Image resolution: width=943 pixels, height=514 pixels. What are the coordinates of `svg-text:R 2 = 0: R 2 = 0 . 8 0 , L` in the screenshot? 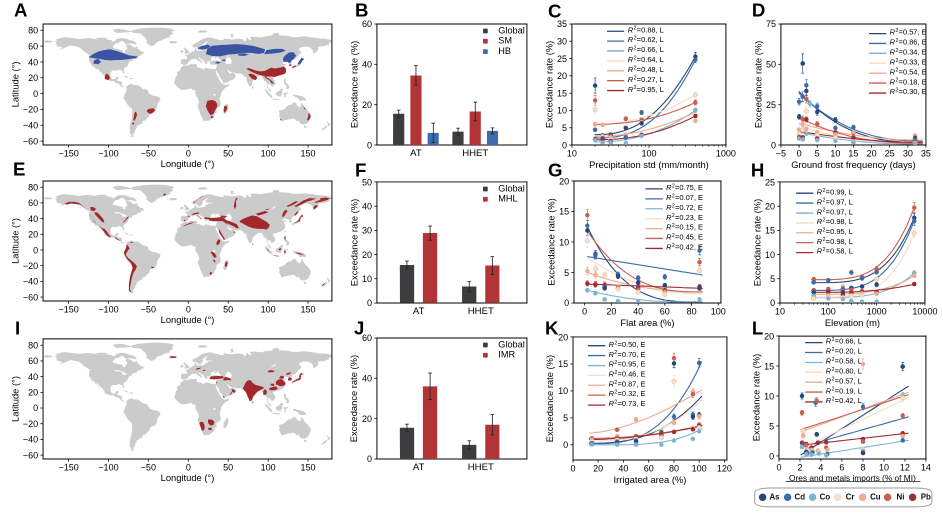 It's located at (845, 365).